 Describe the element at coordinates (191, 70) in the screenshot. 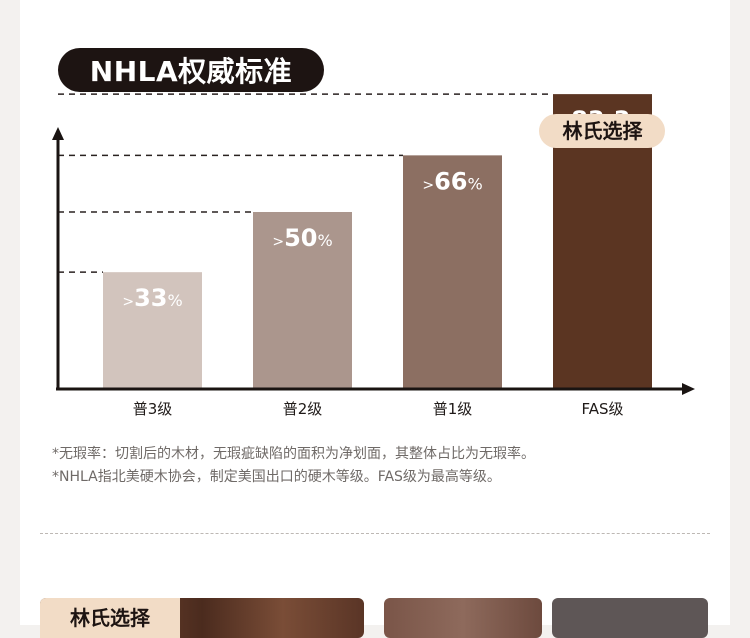

I see `section-title: NHLA权威标准` at that location.